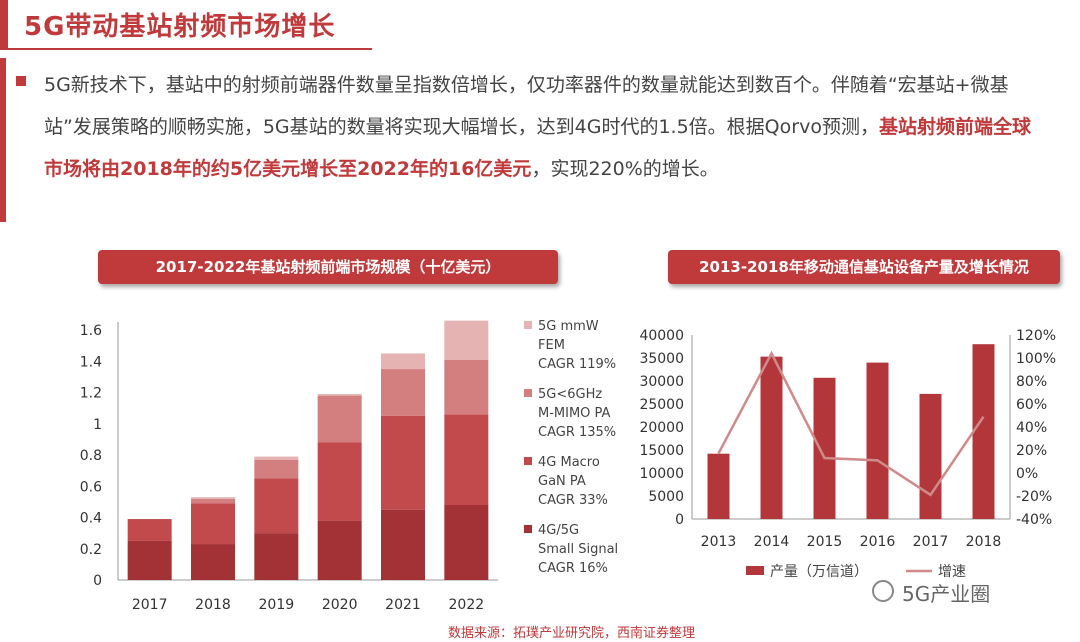 The image size is (1080, 642). What do you see at coordinates (3, 140) in the screenshot?
I see `left-rule` at bounding box center [3, 140].